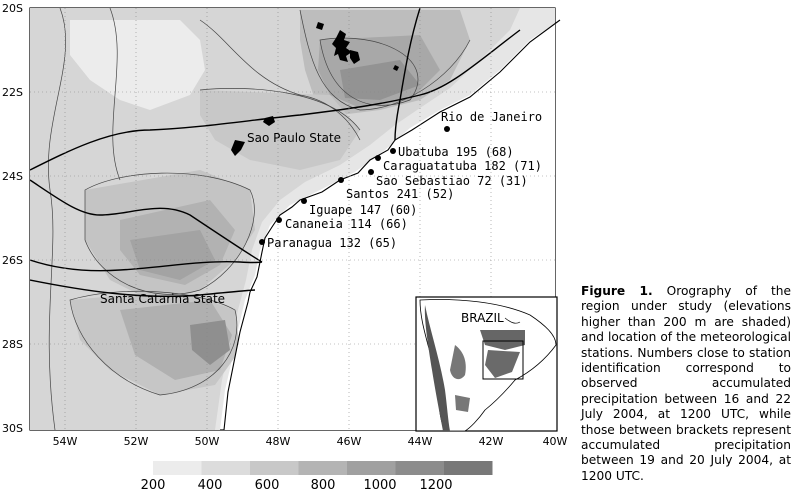 Image resolution: width=796 pixels, height=503 pixels. Describe the element at coordinates (267, 485) in the screenshot. I see `colorbar-label: 600` at that location.